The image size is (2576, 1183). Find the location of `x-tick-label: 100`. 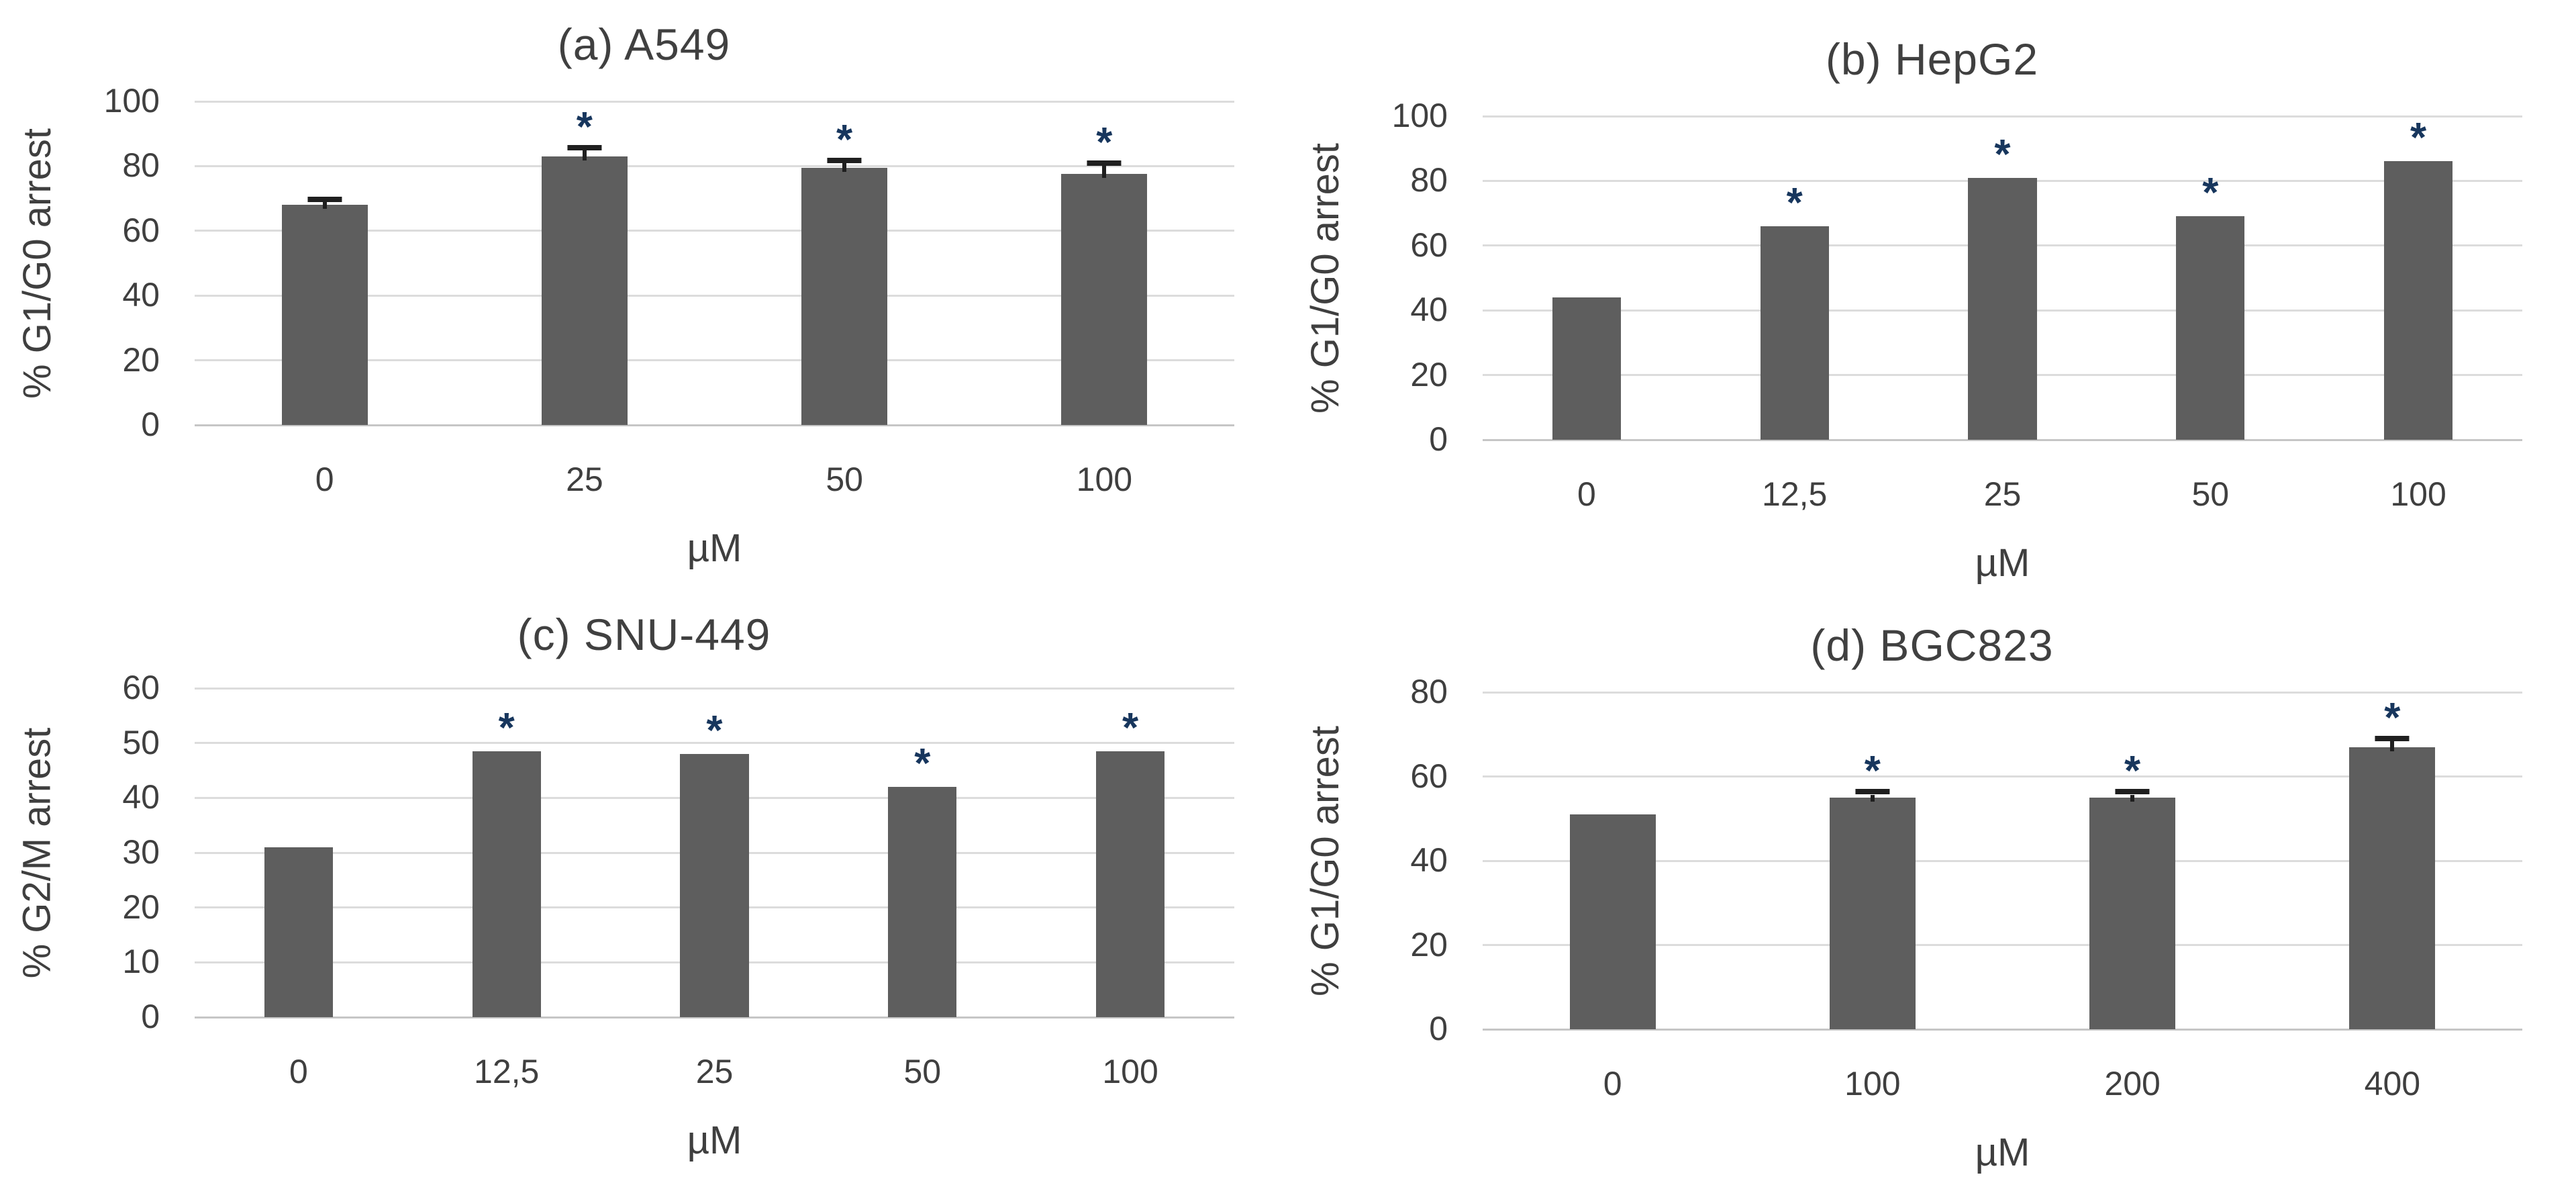

x-tick-label: 100 is located at coordinates (1872, 1083).